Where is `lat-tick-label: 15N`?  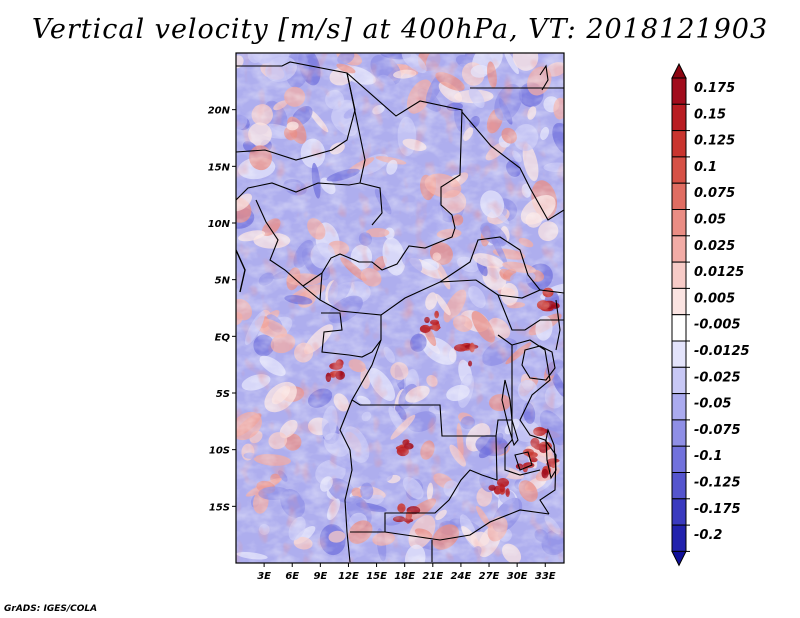 lat-tick-label: 15N is located at coordinates (219, 167).